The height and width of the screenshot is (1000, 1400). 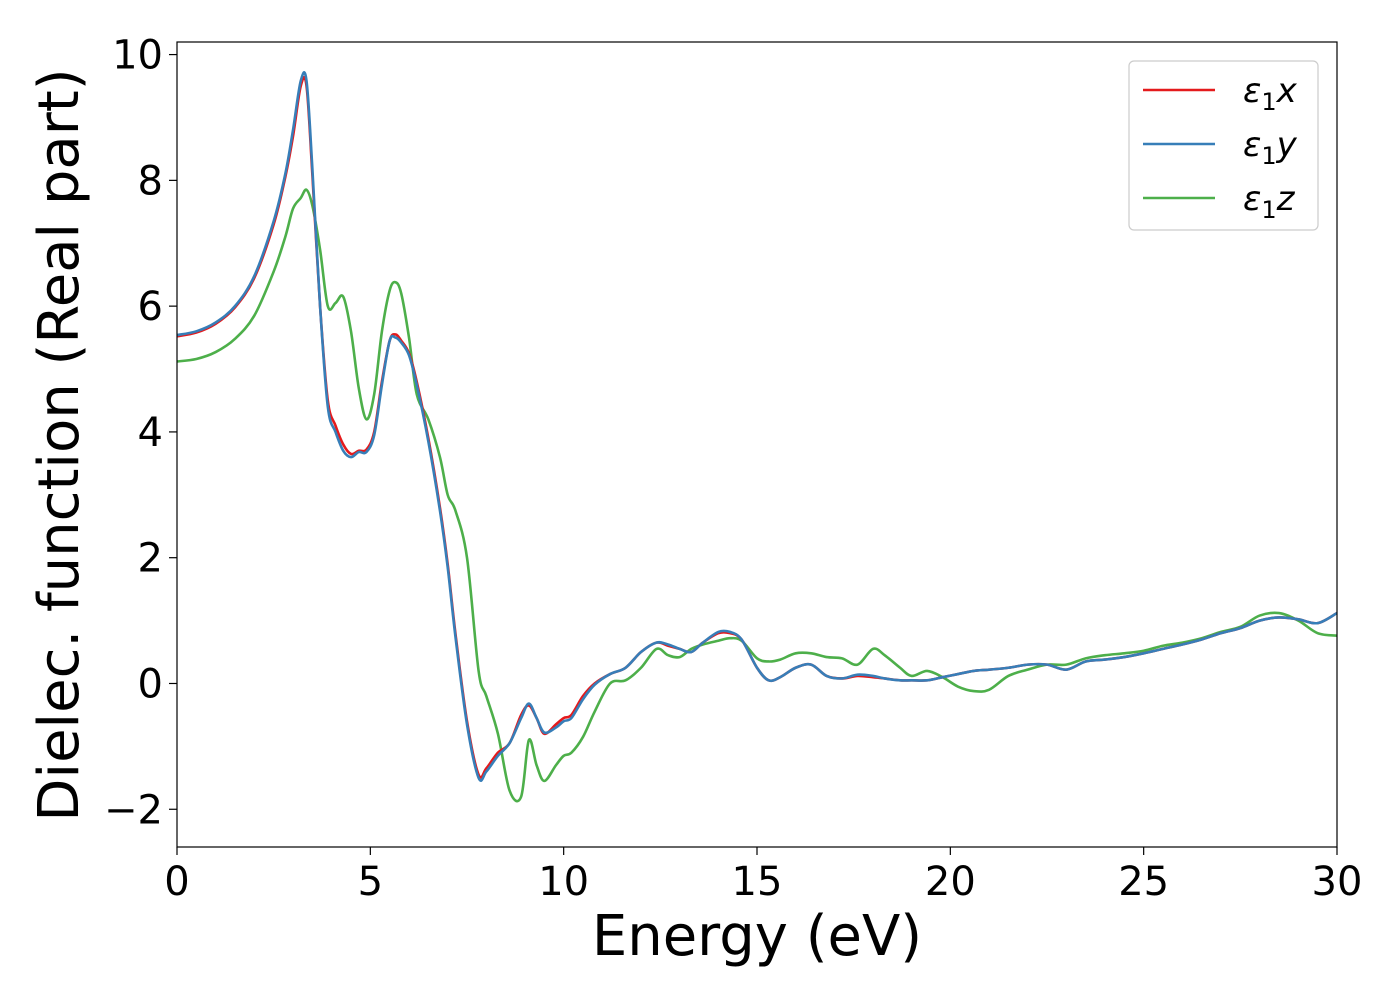 I want to click on x-tick-label: 15, so click(x=757, y=882).